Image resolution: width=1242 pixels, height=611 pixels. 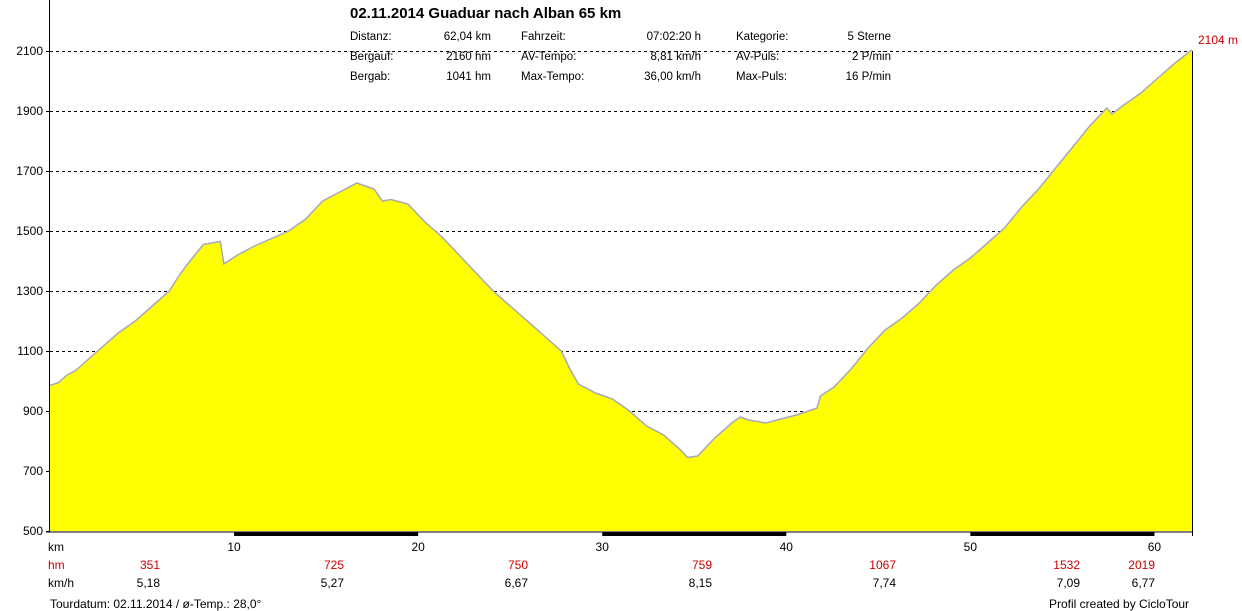 I want to click on hm-value: 1532, so click(x=1066, y=565).